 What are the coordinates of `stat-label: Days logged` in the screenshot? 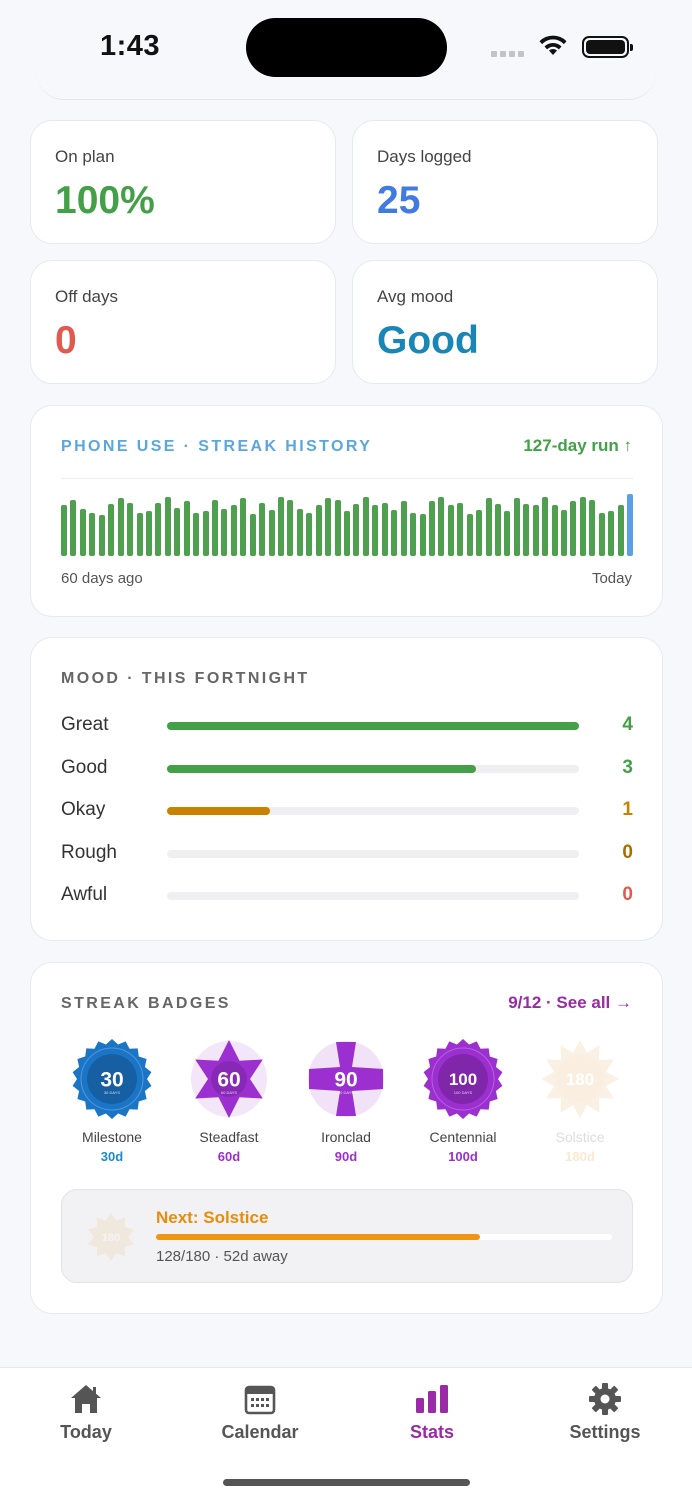 It's located at (424, 156).